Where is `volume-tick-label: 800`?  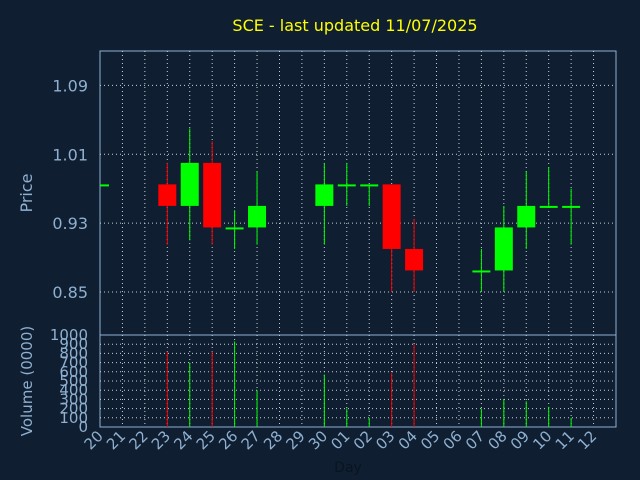 volume-tick-label: 800 is located at coordinates (73, 353).